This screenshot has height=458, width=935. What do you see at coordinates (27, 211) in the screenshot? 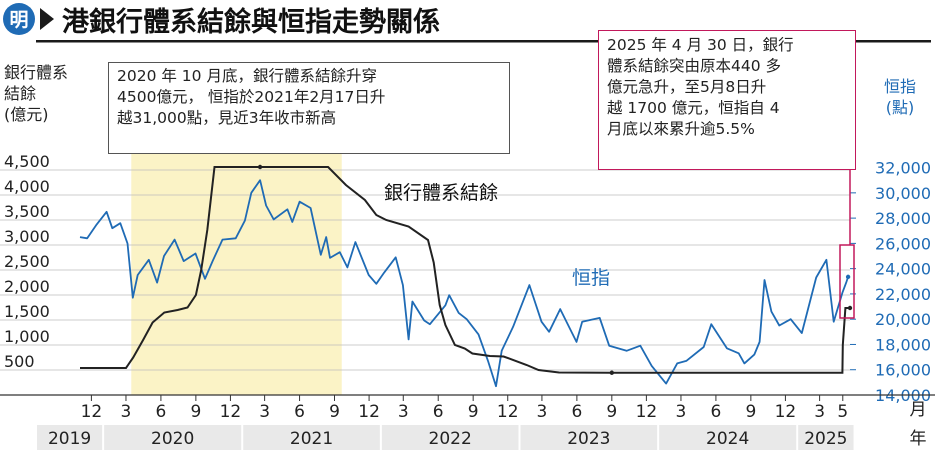
I see `y-left-tick-label: 3,500` at bounding box center [27, 211].